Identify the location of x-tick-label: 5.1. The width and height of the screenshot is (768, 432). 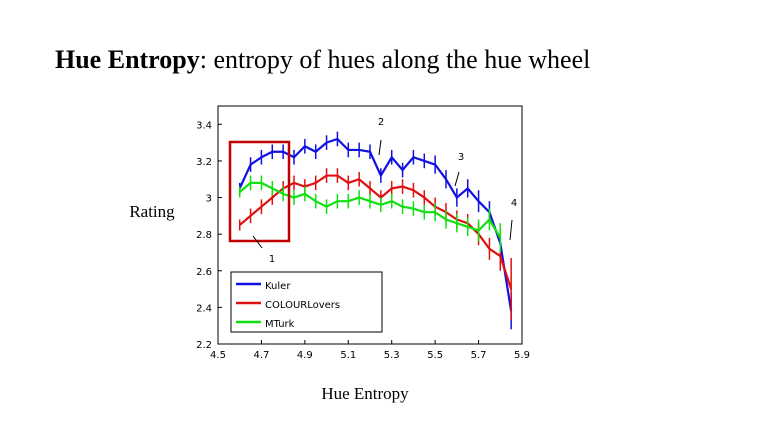
(348, 355).